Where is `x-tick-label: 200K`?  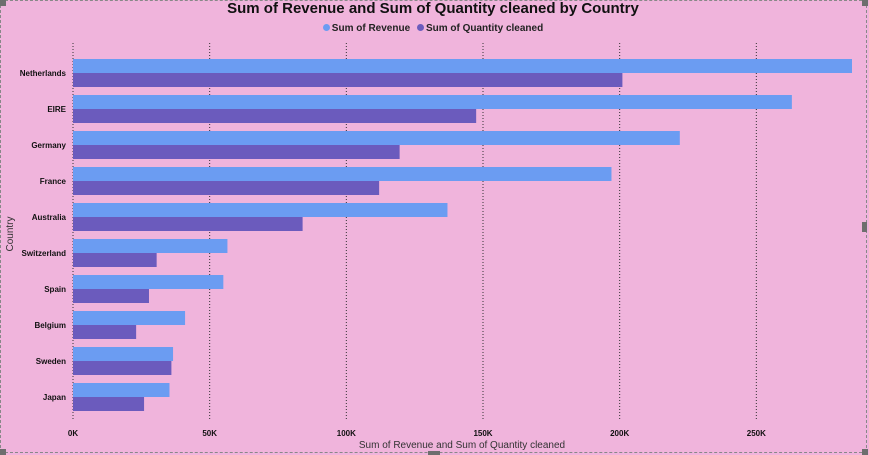 x-tick-label: 200K is located at coordinates (619, 433).